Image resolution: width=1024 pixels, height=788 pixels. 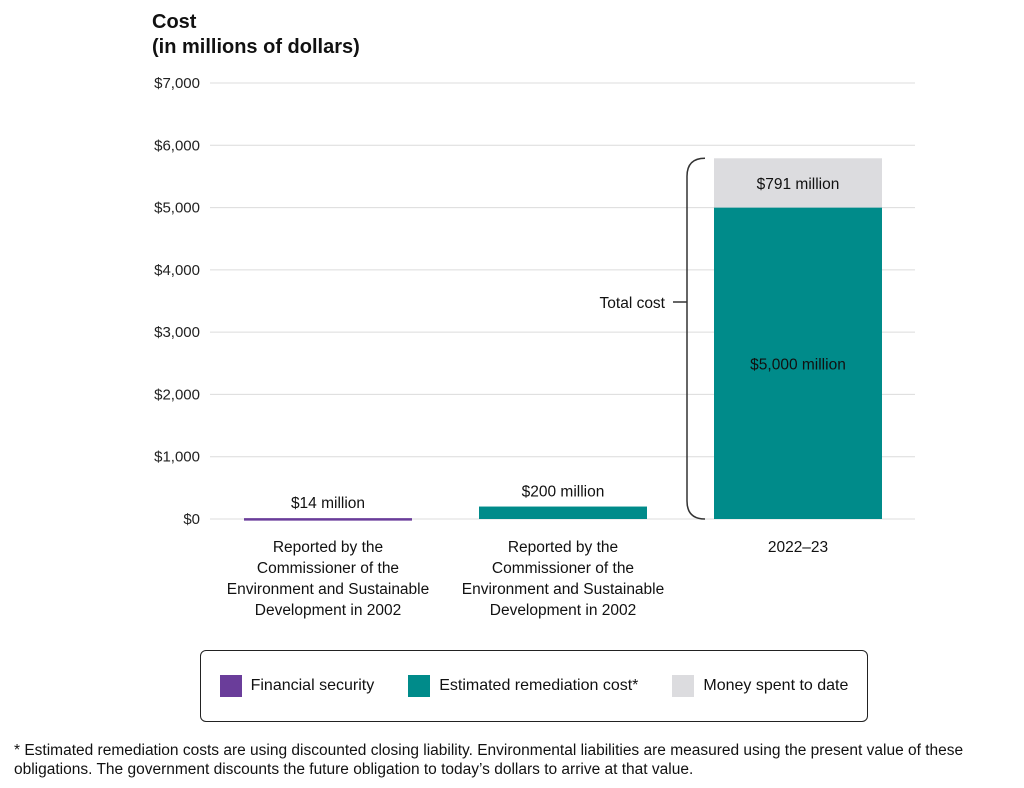 I want to click on y-tick-label: $2,000, so click(x=177, y=394).